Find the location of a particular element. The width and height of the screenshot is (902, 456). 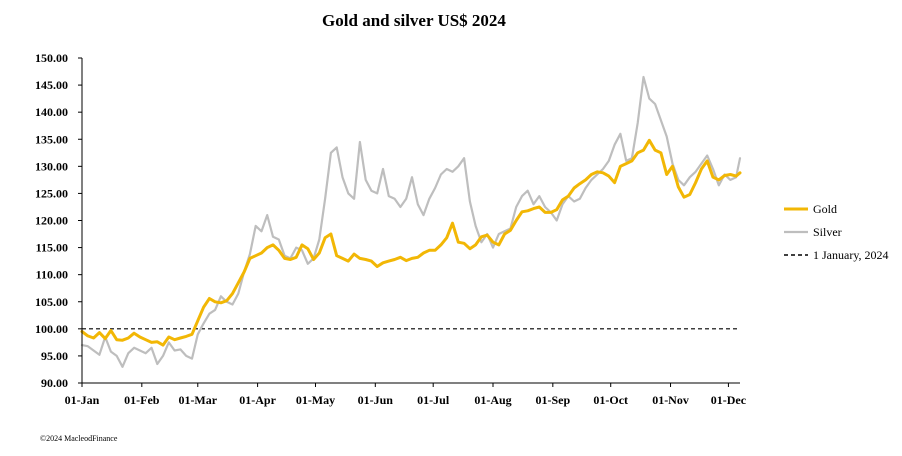

x-tick-label: 01-Mar is located at coordinates (197, 400).